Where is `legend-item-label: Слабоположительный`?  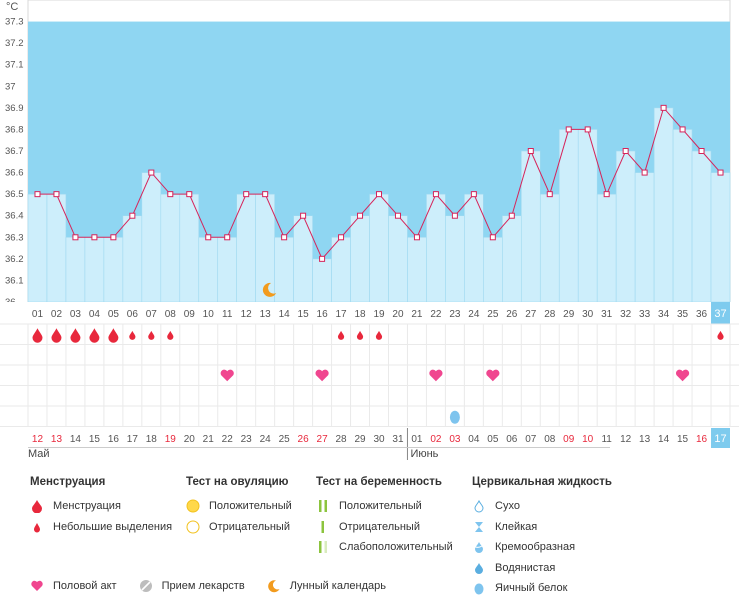
legend-item-label: Слабоположительный is located at coordinates (396, 547).